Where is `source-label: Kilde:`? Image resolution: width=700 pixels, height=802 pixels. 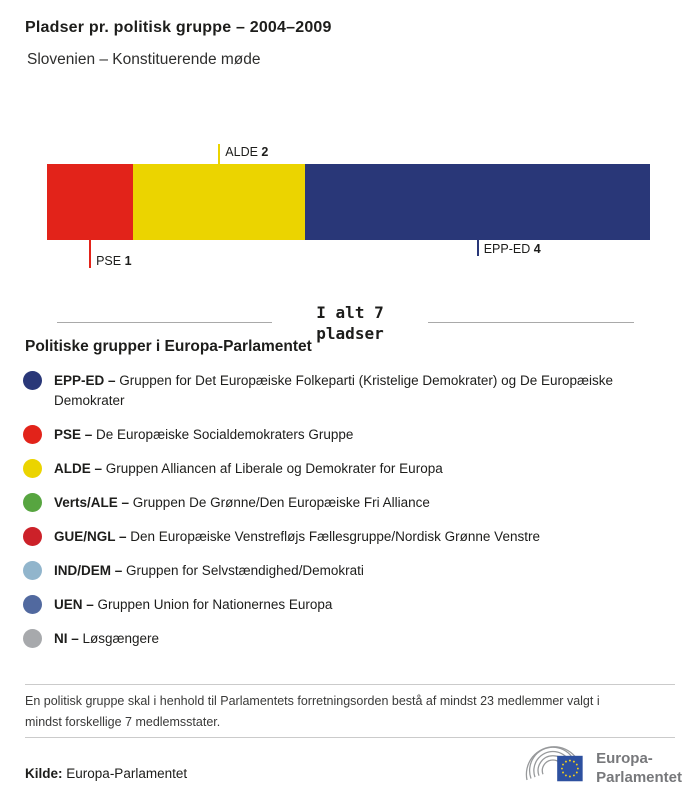 source-label: Kilde: is located at coordinates (44, 773).